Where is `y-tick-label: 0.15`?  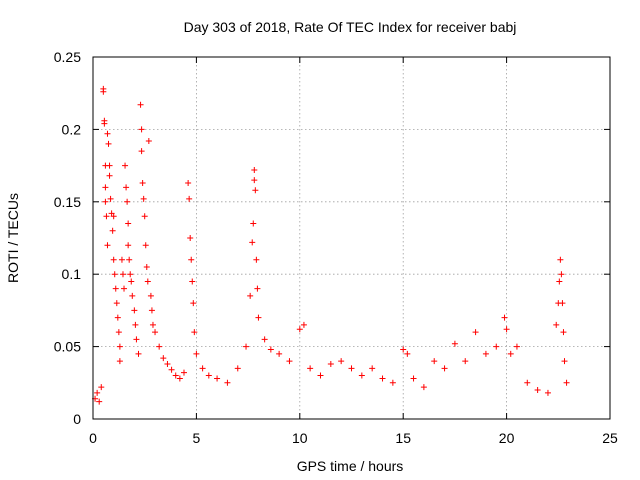
y-tick-label: 0.15 is located at coordinates (67, 202).